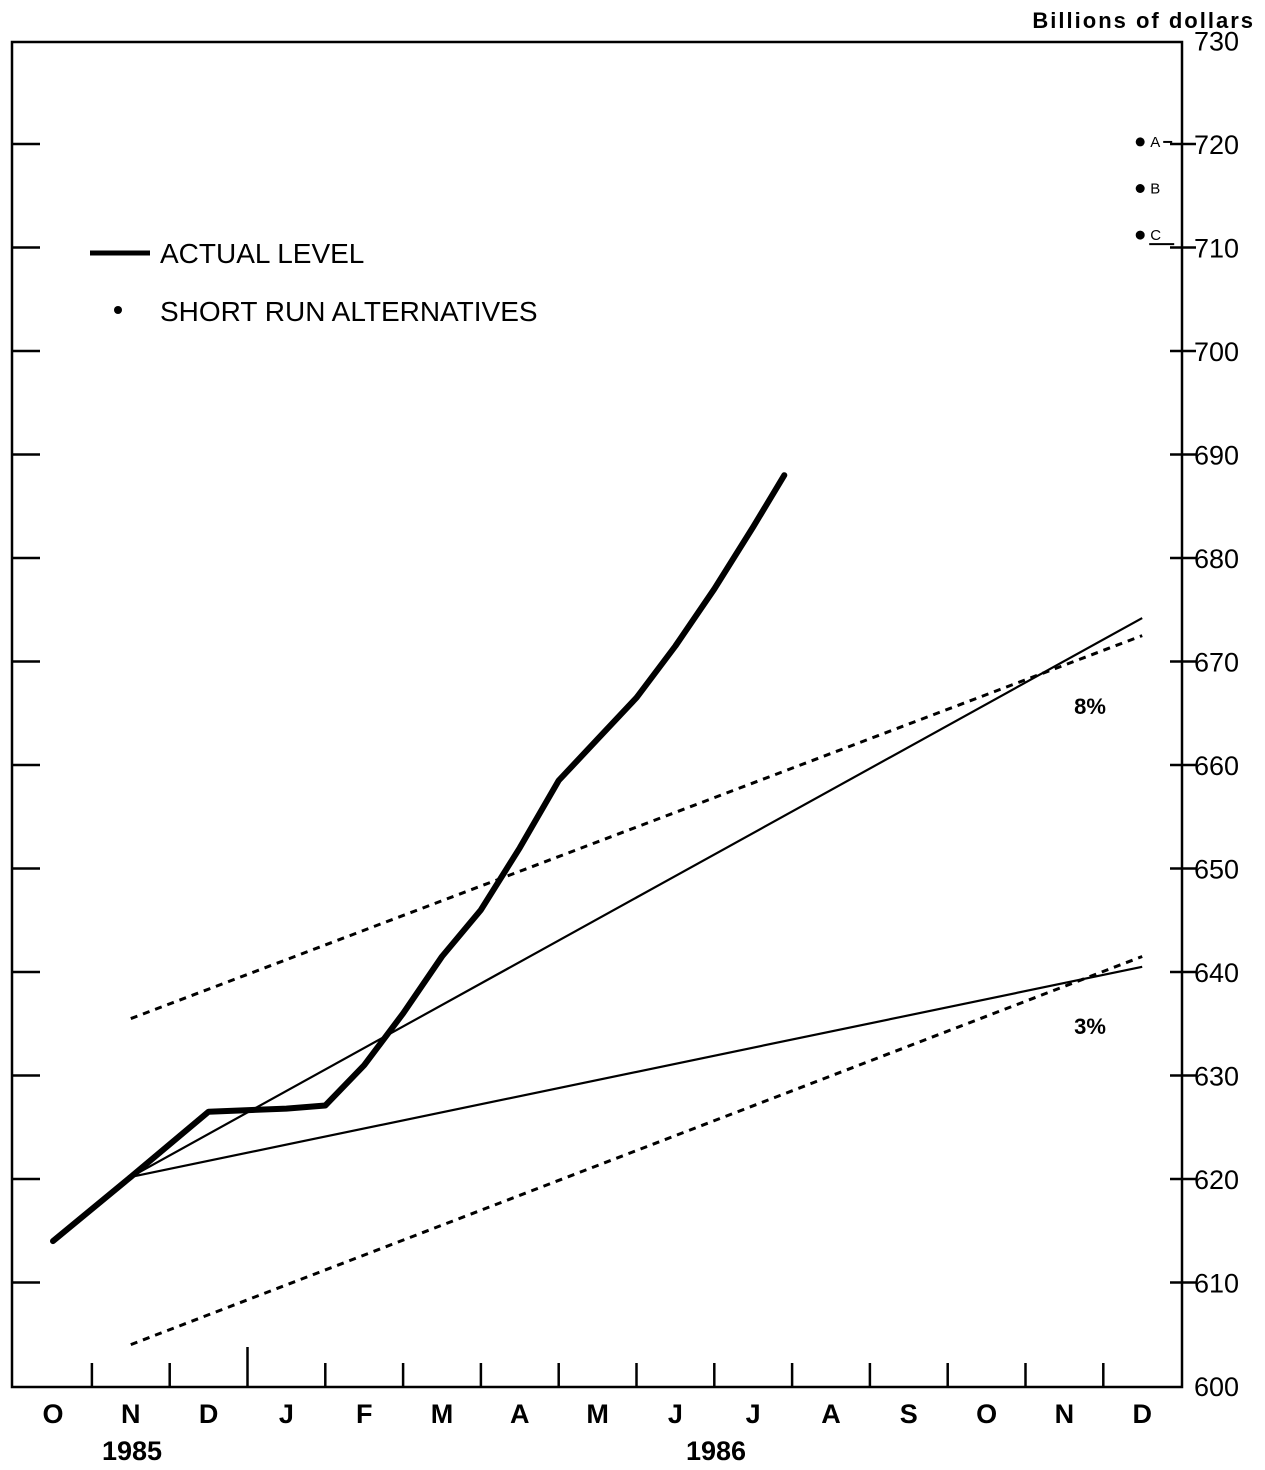  Describe the element at coordinates (1216, 42) in the screenshot. I see `y-tick-label-730: 730` at that location.